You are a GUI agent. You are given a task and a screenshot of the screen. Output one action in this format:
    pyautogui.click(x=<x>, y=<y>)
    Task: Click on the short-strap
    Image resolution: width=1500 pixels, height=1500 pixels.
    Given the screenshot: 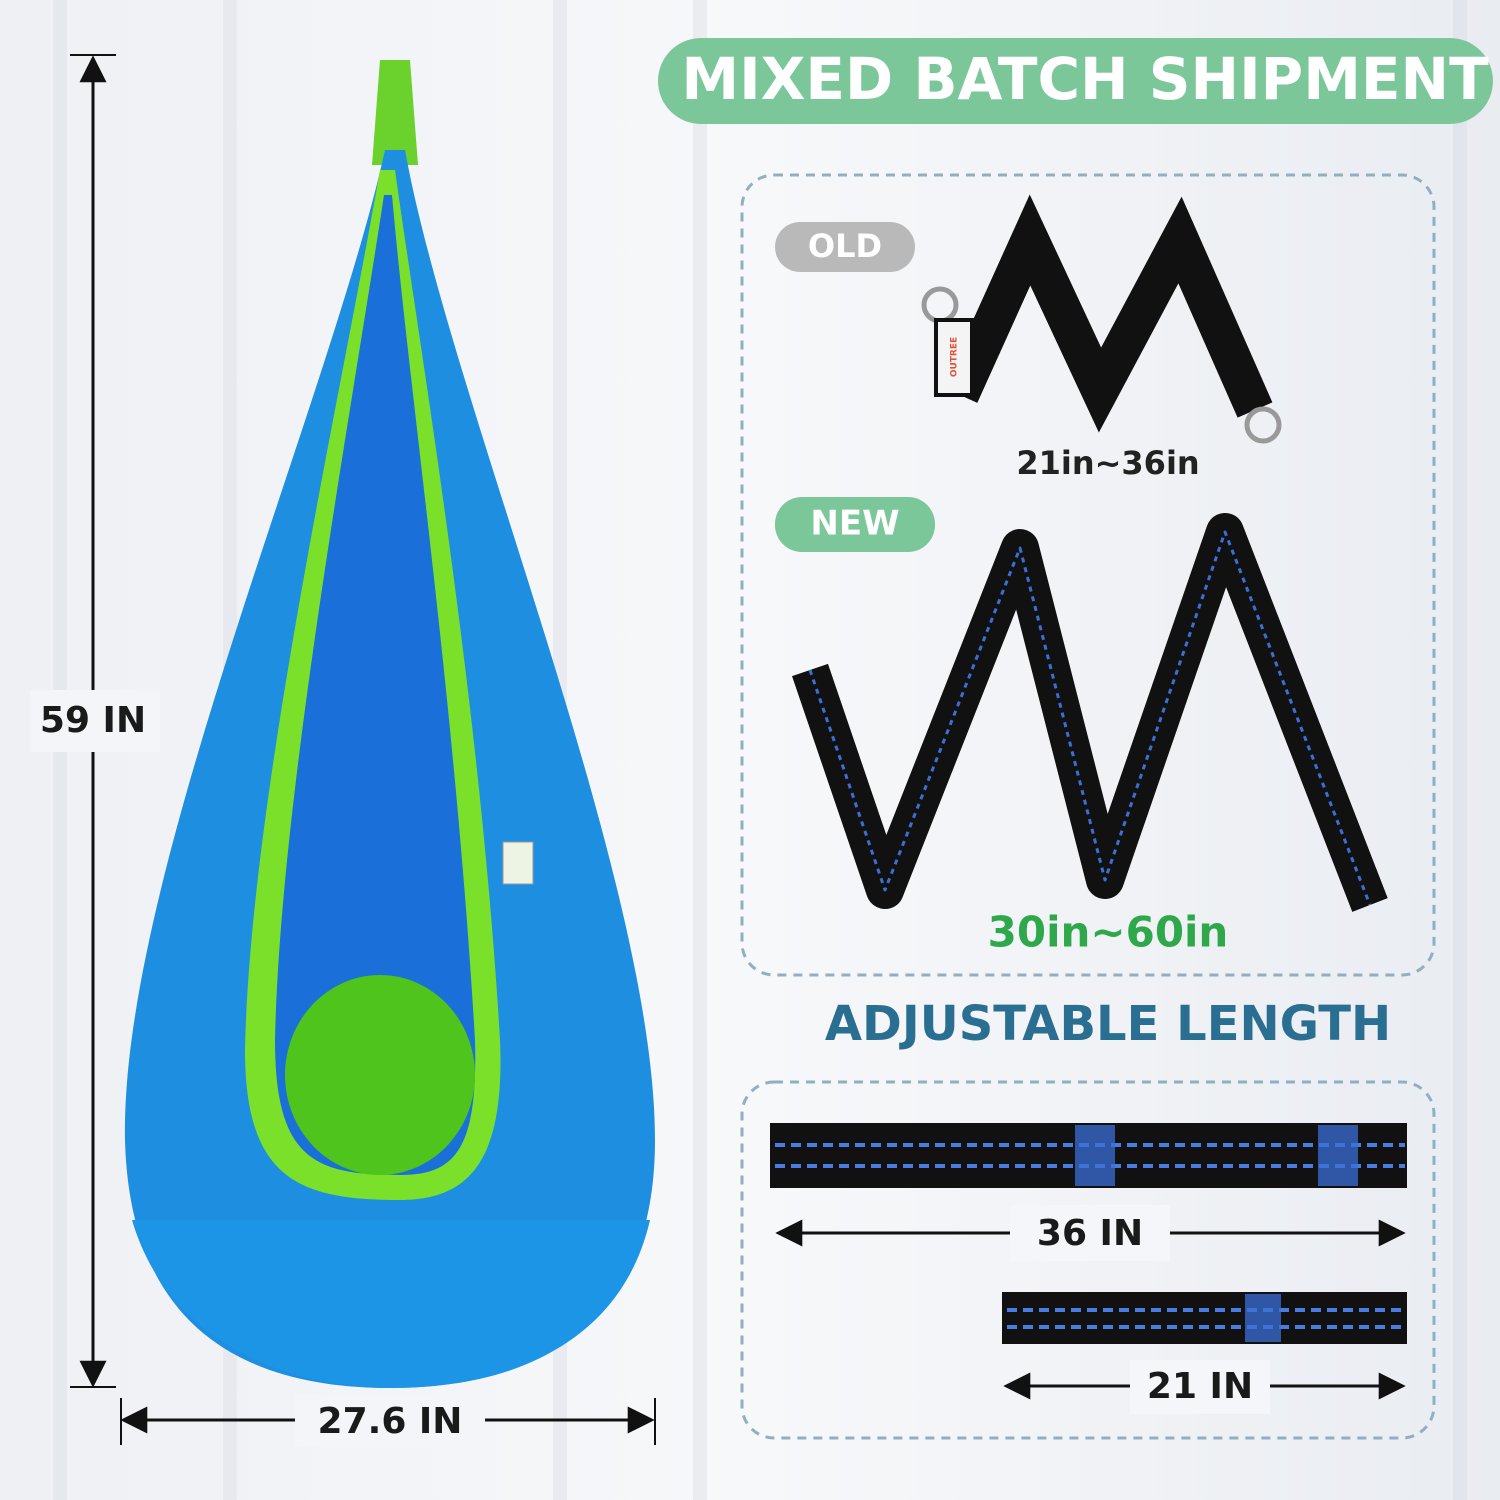 What is the action you would take?
    pyautogui.click(x=1204, y=1318)
    